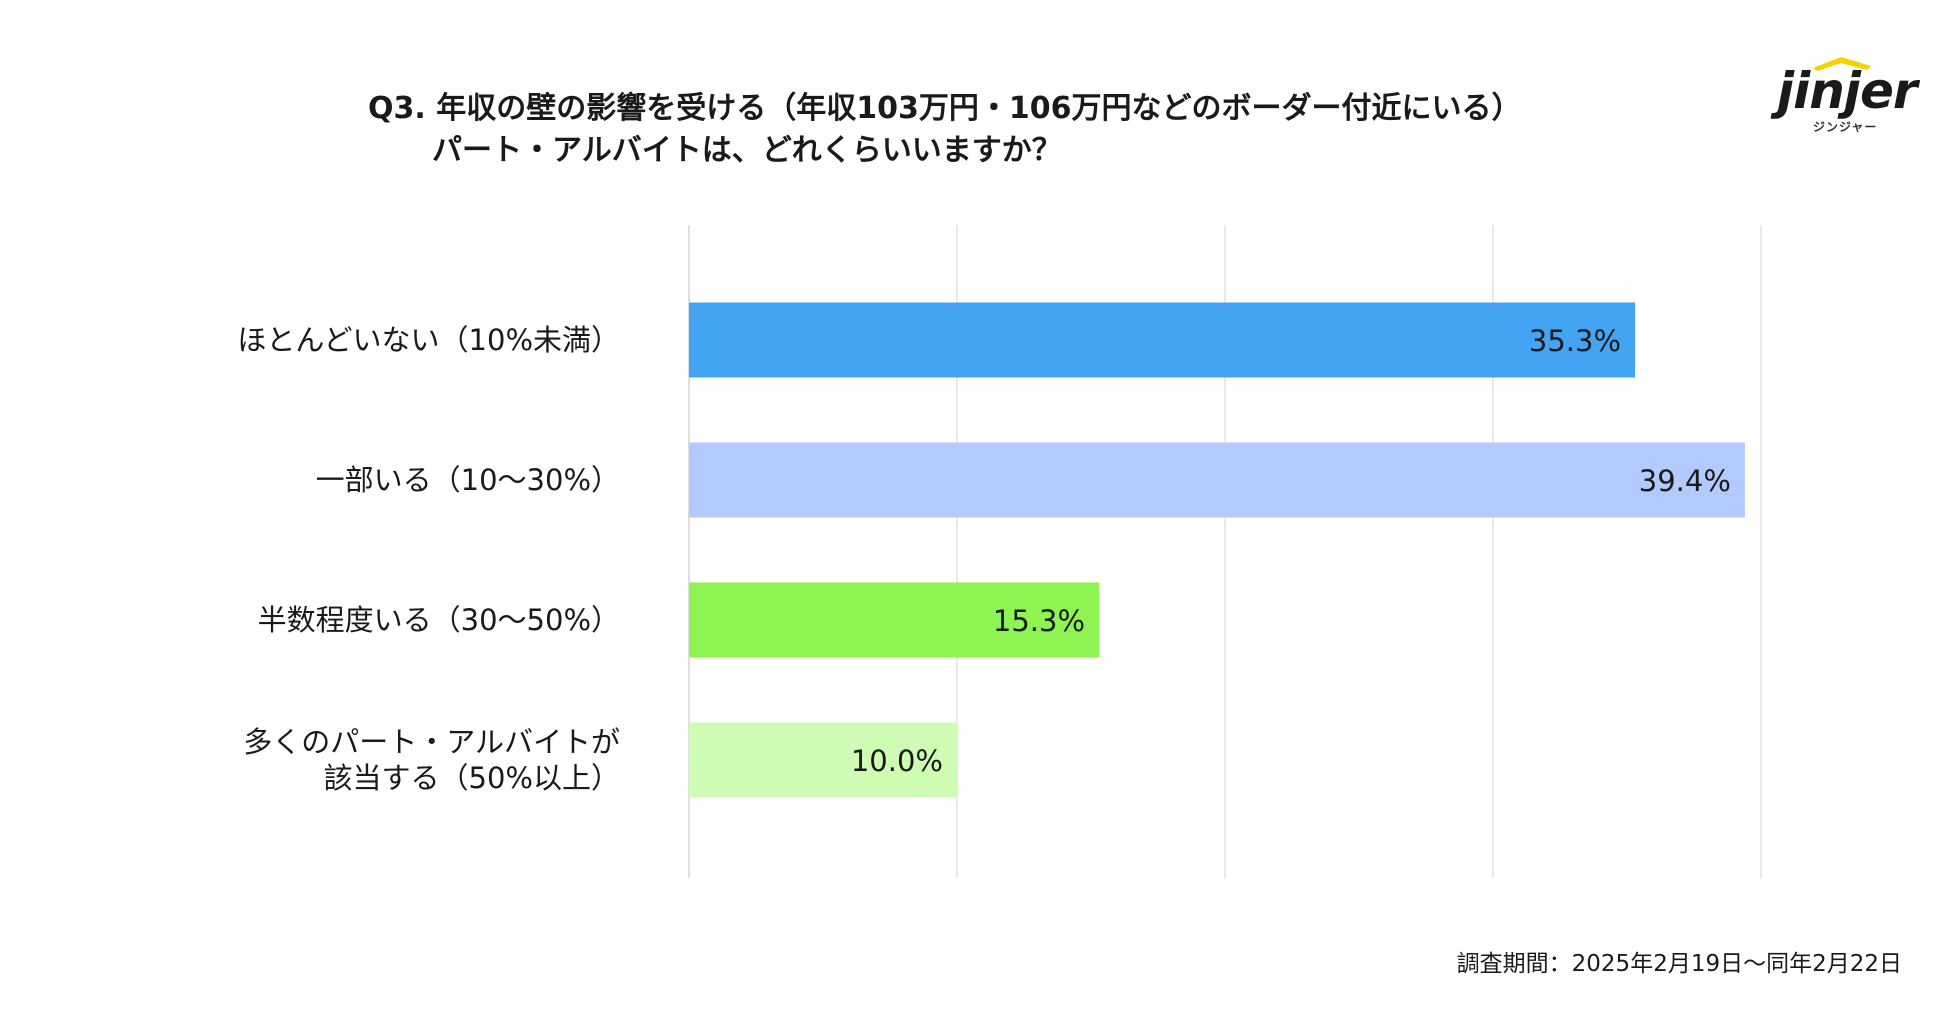  I want to click on title-line-2: パート・アルバイトは、どれくらいいますか？, so click(747, 150).